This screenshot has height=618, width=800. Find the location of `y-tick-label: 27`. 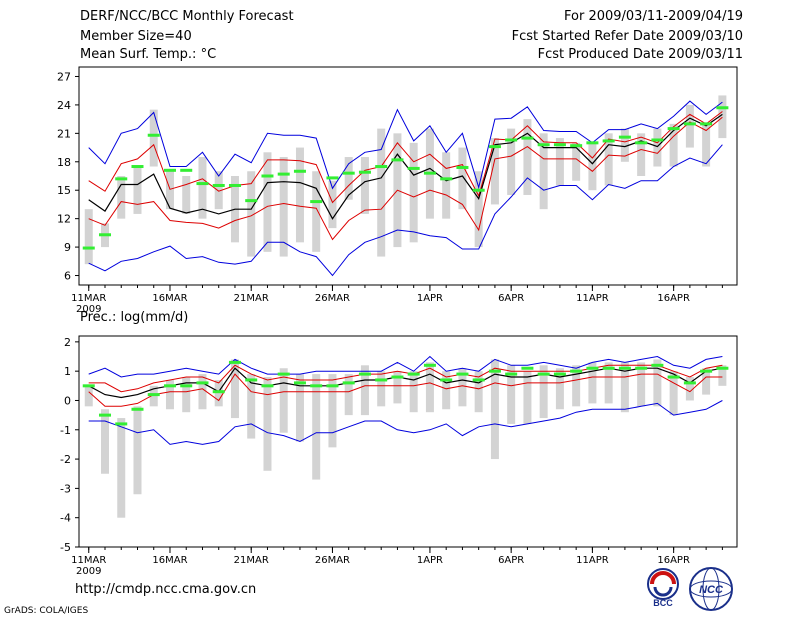

y-tick-label: 27 is located at coordinates (64, 76).